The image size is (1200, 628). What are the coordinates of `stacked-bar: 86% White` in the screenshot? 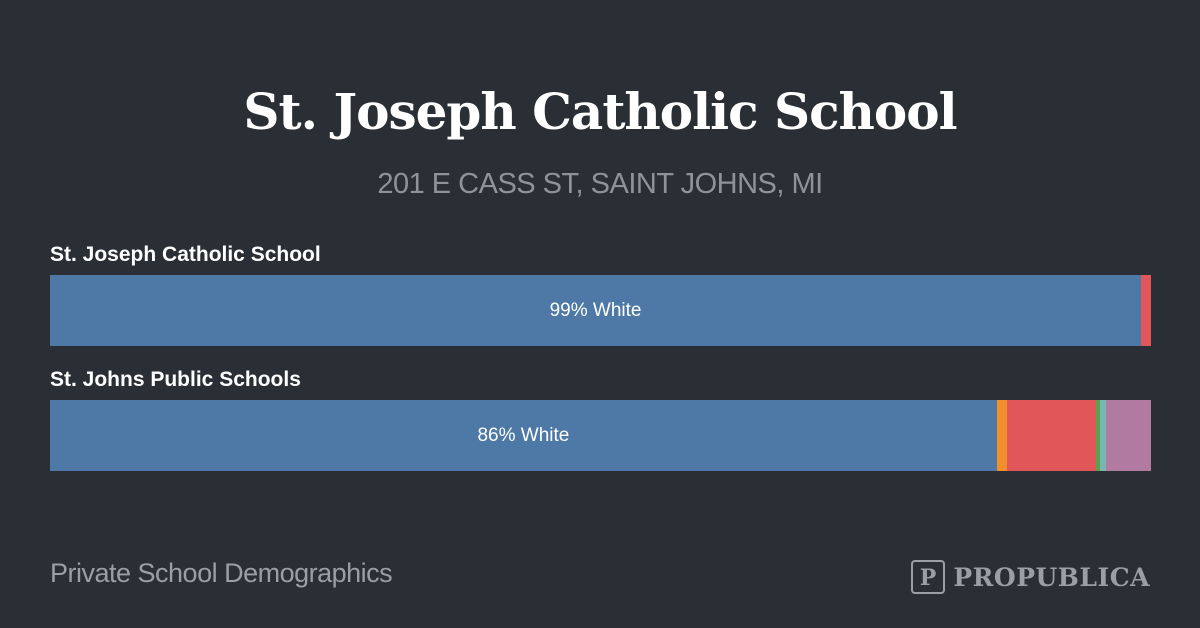 It's located at (600, 435).